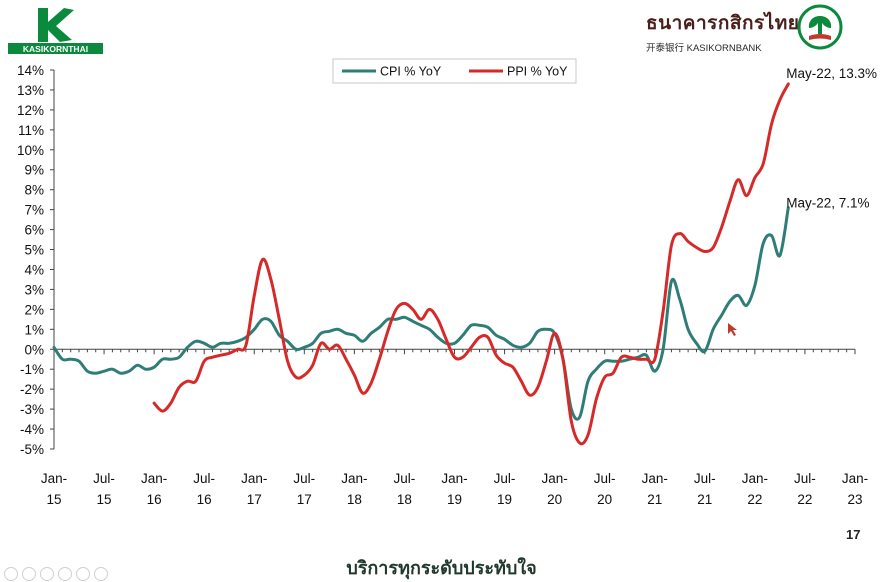  What do you see at coordinates (853, 534) in the screenshot?
I see `page-number: 17` at bounding box center [853, 534].